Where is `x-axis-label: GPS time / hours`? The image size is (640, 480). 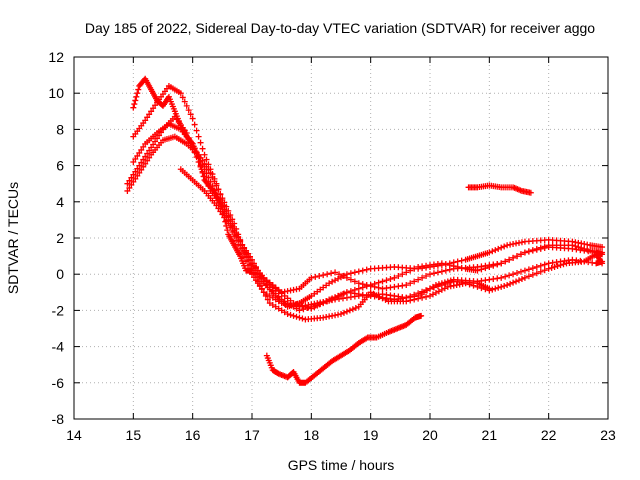
x-axis-label: GPS time / hours is located at coordinates (341, 465).